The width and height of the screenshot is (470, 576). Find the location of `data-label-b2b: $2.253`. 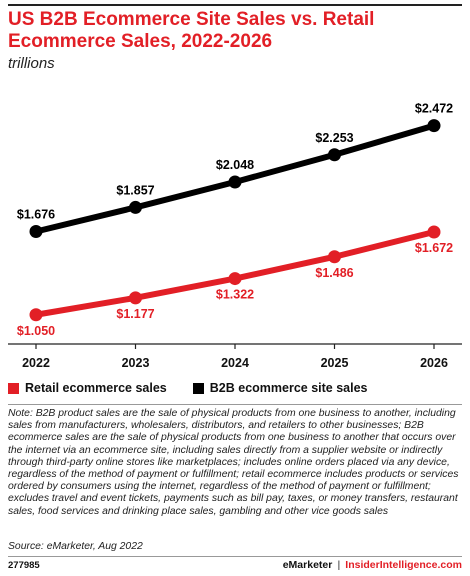

data-label-b2b: $2.253 is located at coordinates (334, 138).